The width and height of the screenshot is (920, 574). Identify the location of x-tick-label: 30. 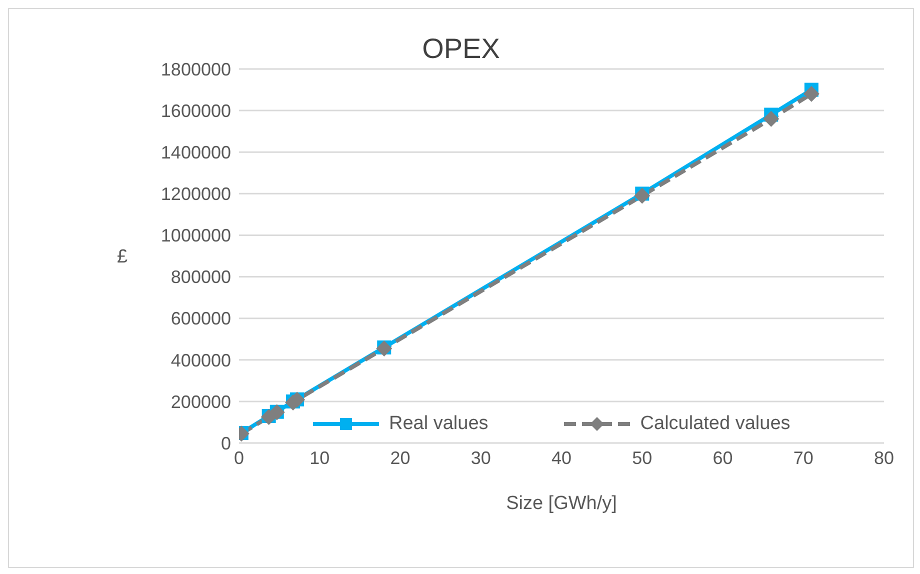
(480, 458).